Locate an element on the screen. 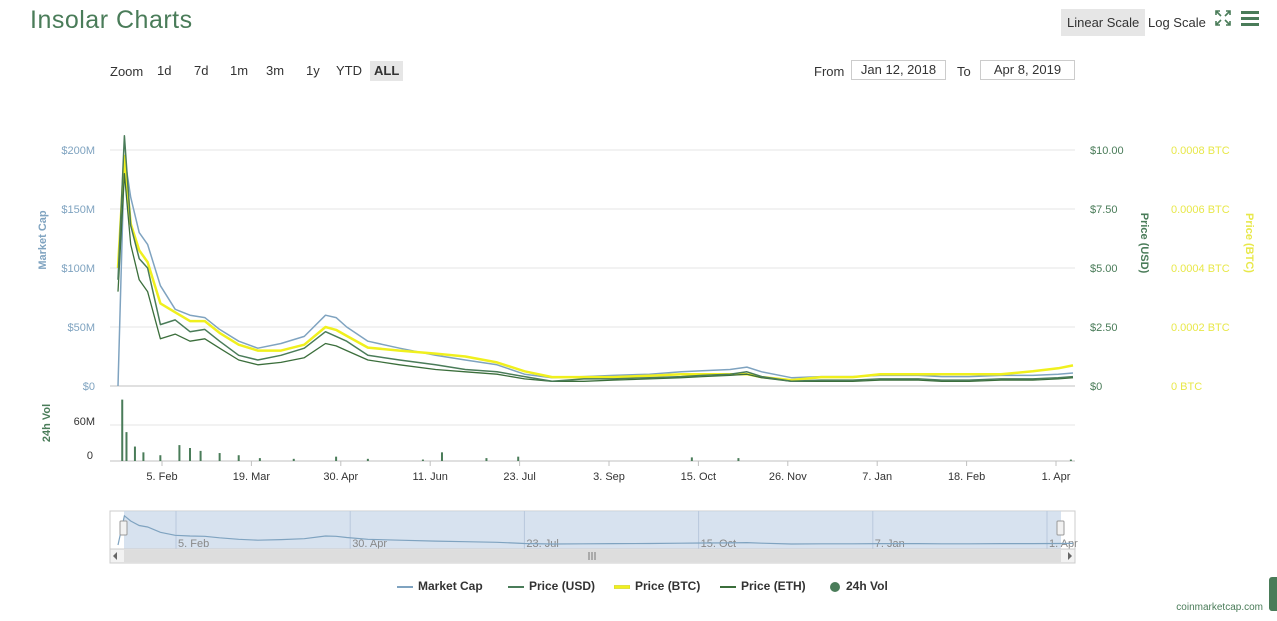  x-axis-tick-label: 23. Jul is located at coordinates (519, 477).